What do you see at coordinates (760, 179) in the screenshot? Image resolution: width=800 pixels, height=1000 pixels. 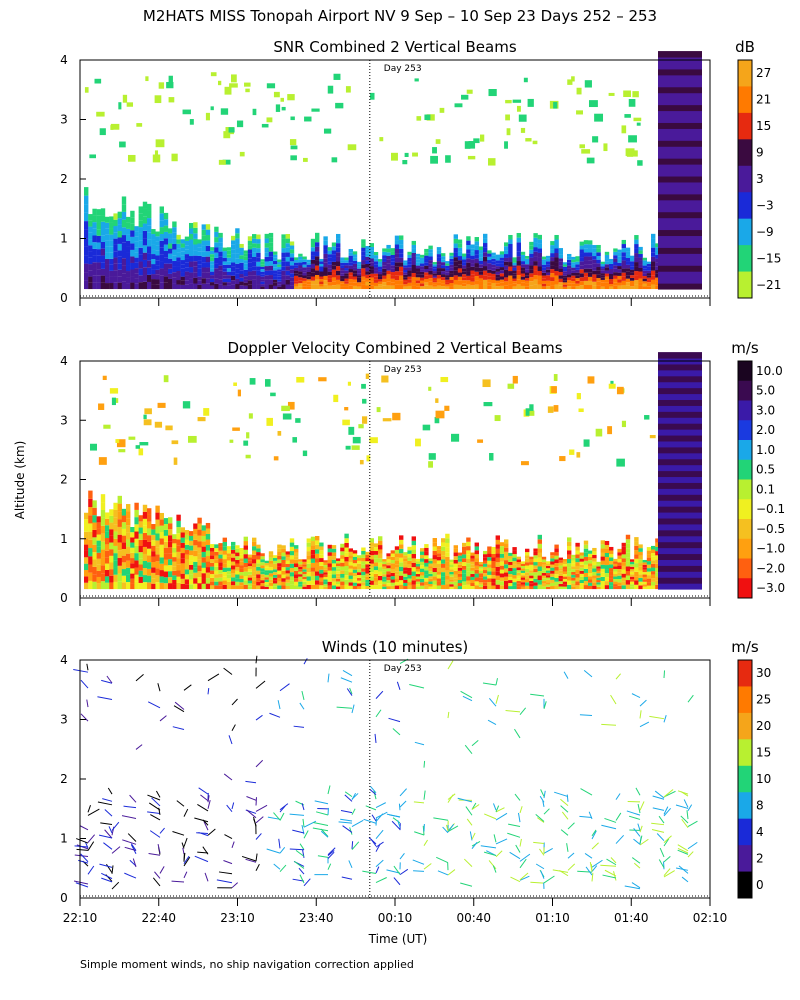 I see `colorbar-label: 3` at bounding box center [760, 179].